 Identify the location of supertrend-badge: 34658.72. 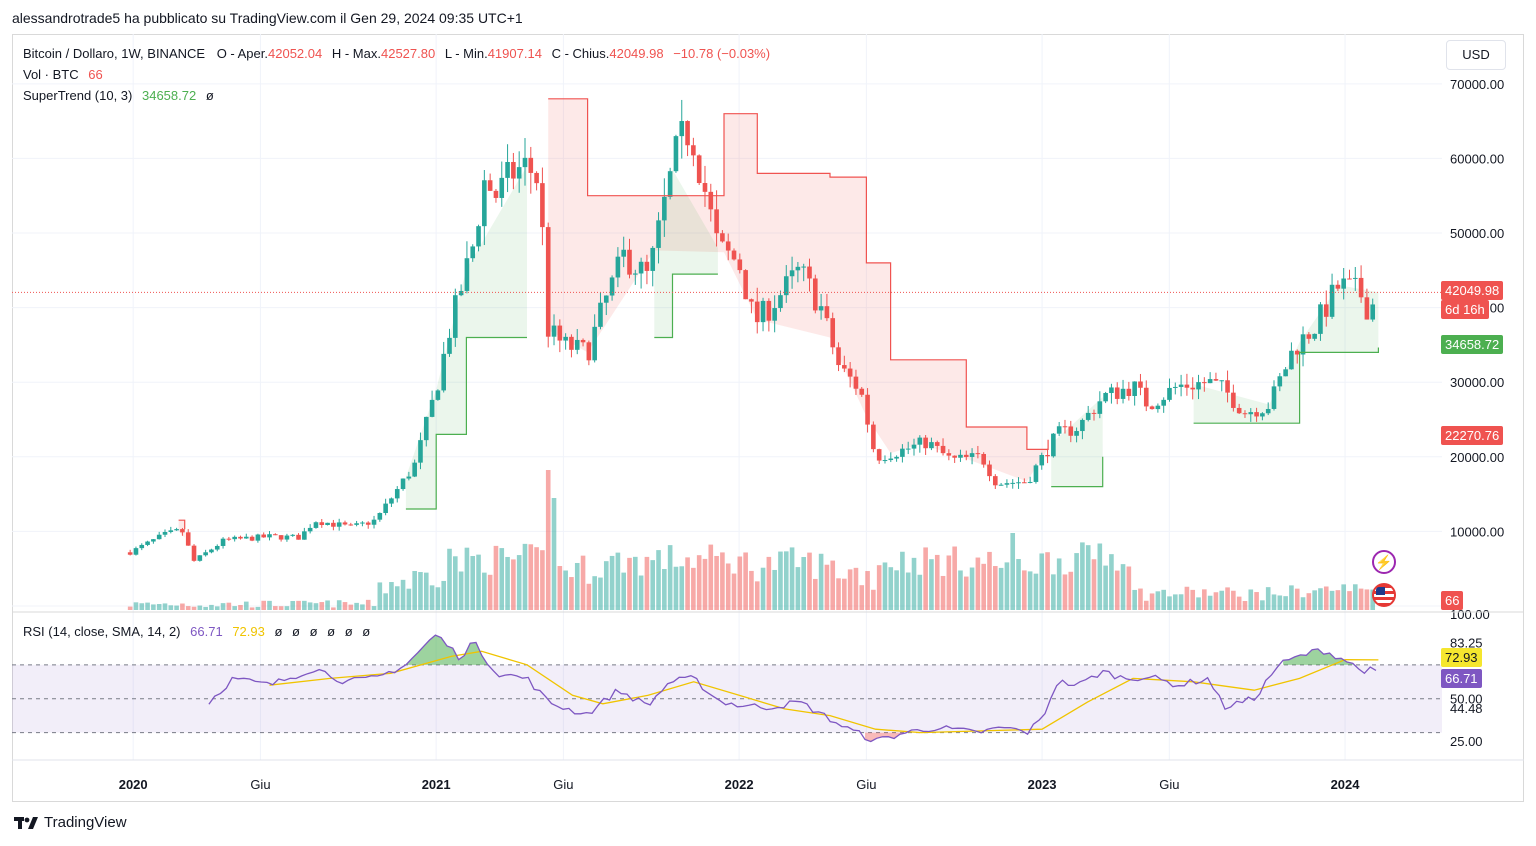
(1472, 344).